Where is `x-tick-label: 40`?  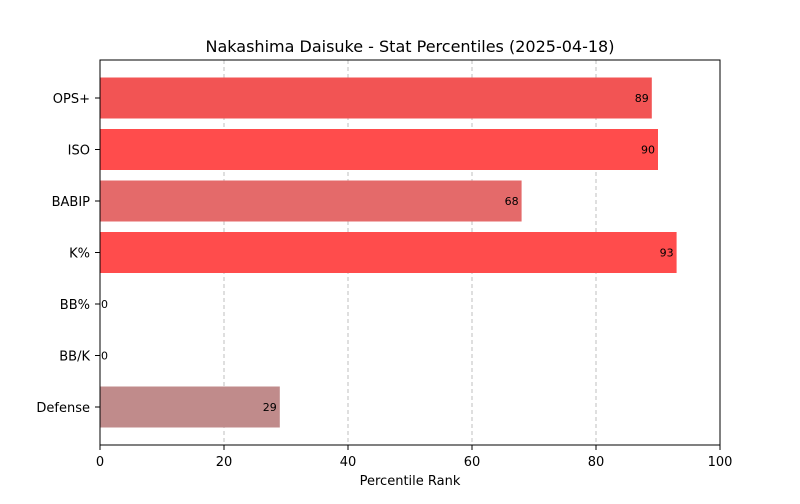 x-tick-label: 40 is located at coordinates (348, 462).